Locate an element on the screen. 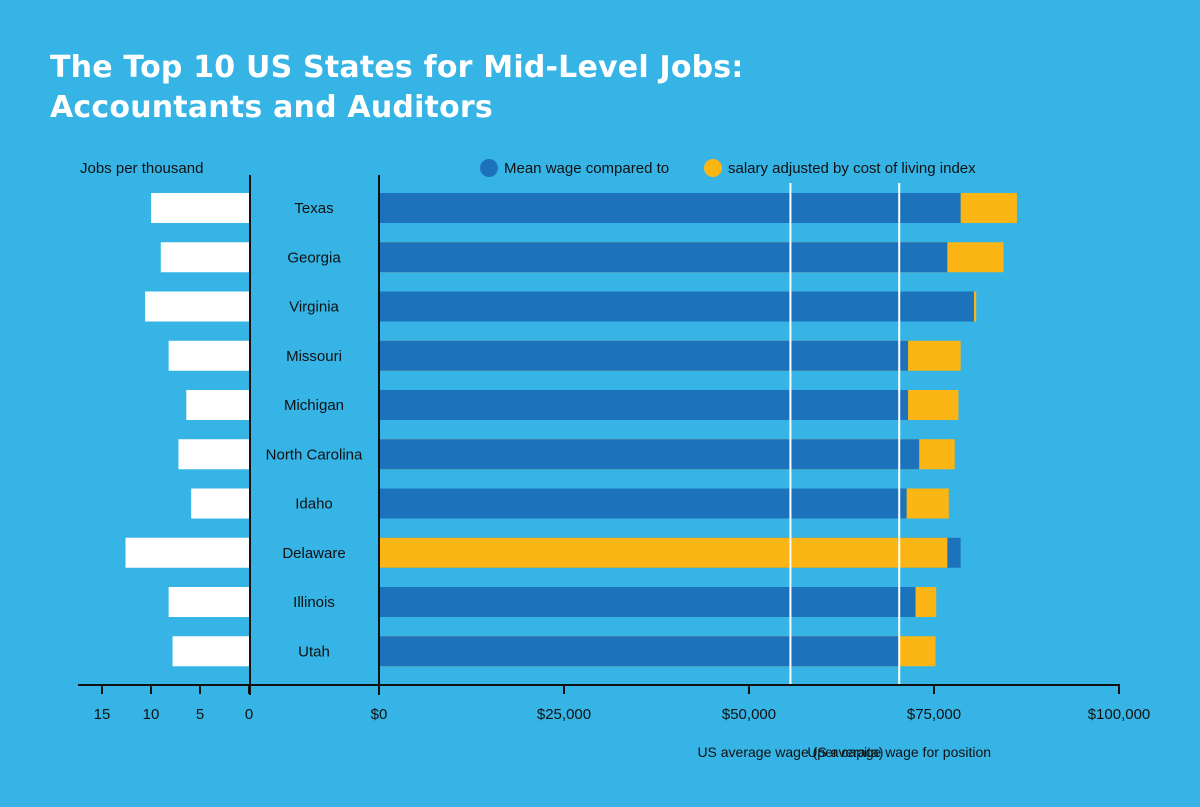  jobs-bar-texas is located at coordinates (200, 208).